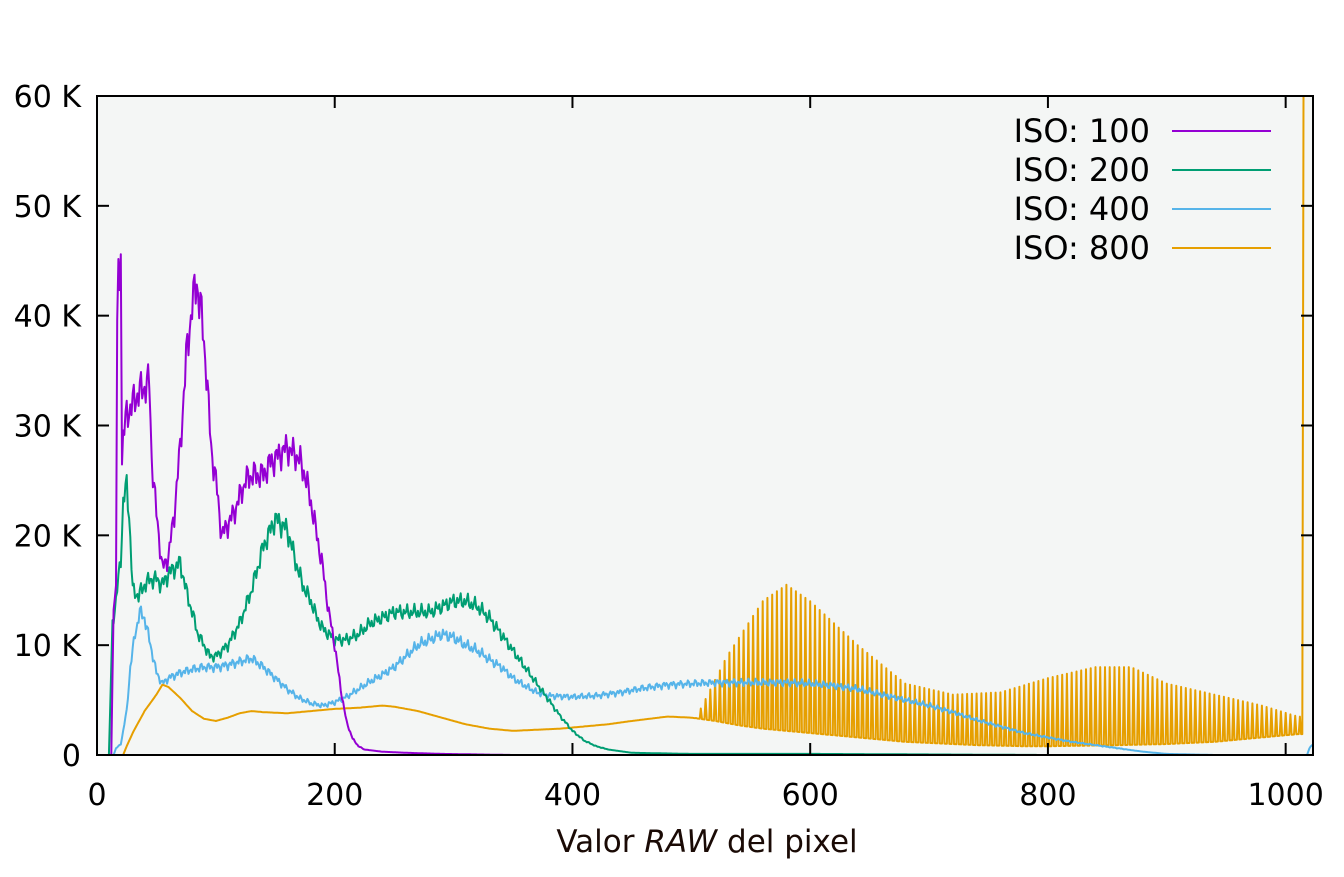 The height and width of the screenshot is (877, 1344). What do you see at coordinates (334, 795) in the screenshot?
I see `x-tick-label: 200` at bounding box center [334, 795].